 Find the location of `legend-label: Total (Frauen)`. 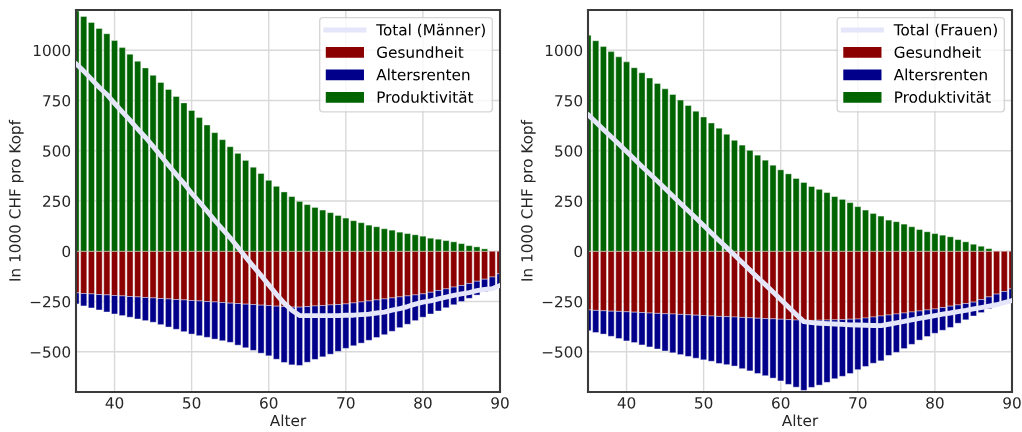

legend-label: Total (Frauen) is located at coordinates (945, 30).